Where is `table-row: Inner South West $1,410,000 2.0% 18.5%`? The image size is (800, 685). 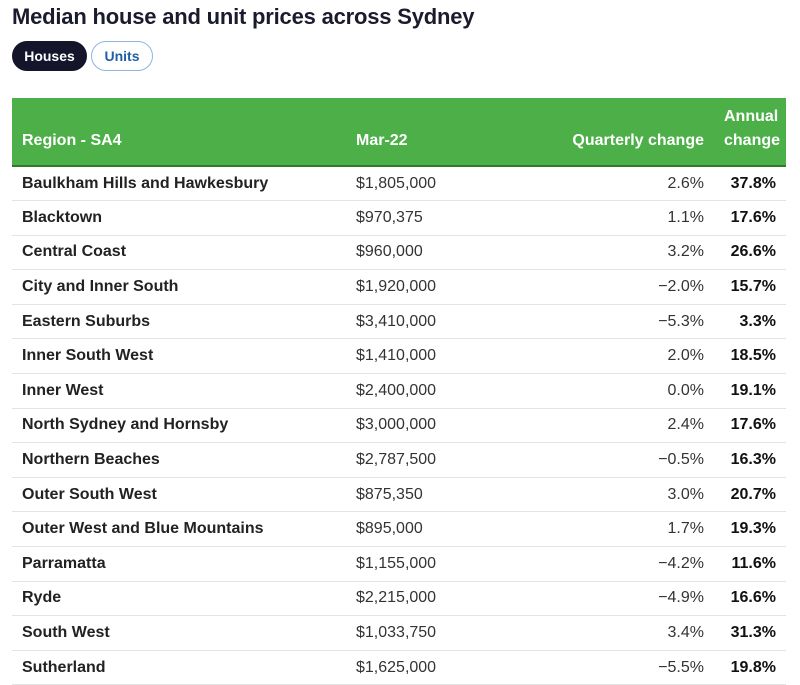 table-row: Inner South West $1,410,000 2.0% 18.5% is located at coordinates (399, 356).